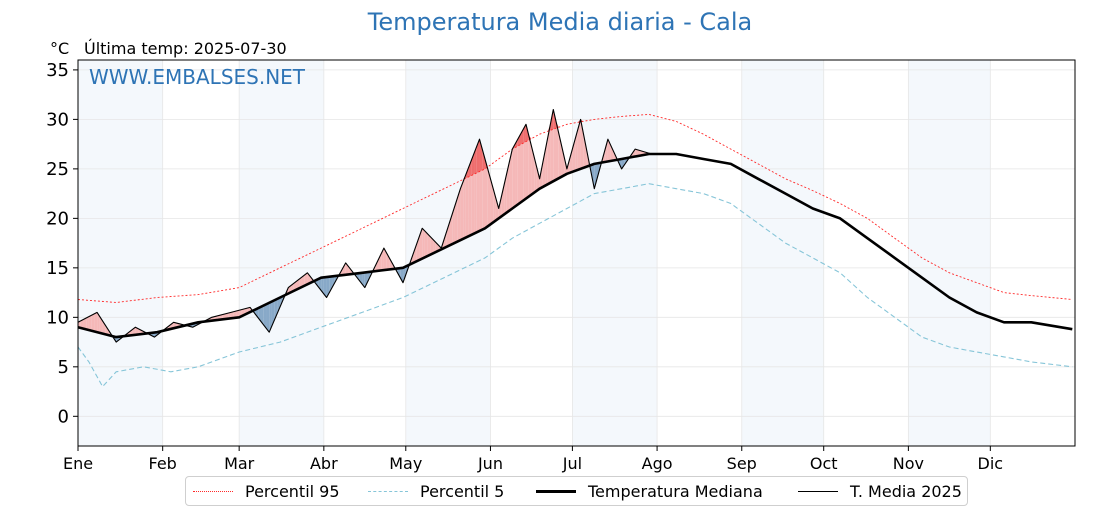 The height and width of the screenshot is (506, 1120). What do you see at coordinates (742, 463) in the screenshot?
I see `x-tick-label: Sep` at bounding box center [742, 463].